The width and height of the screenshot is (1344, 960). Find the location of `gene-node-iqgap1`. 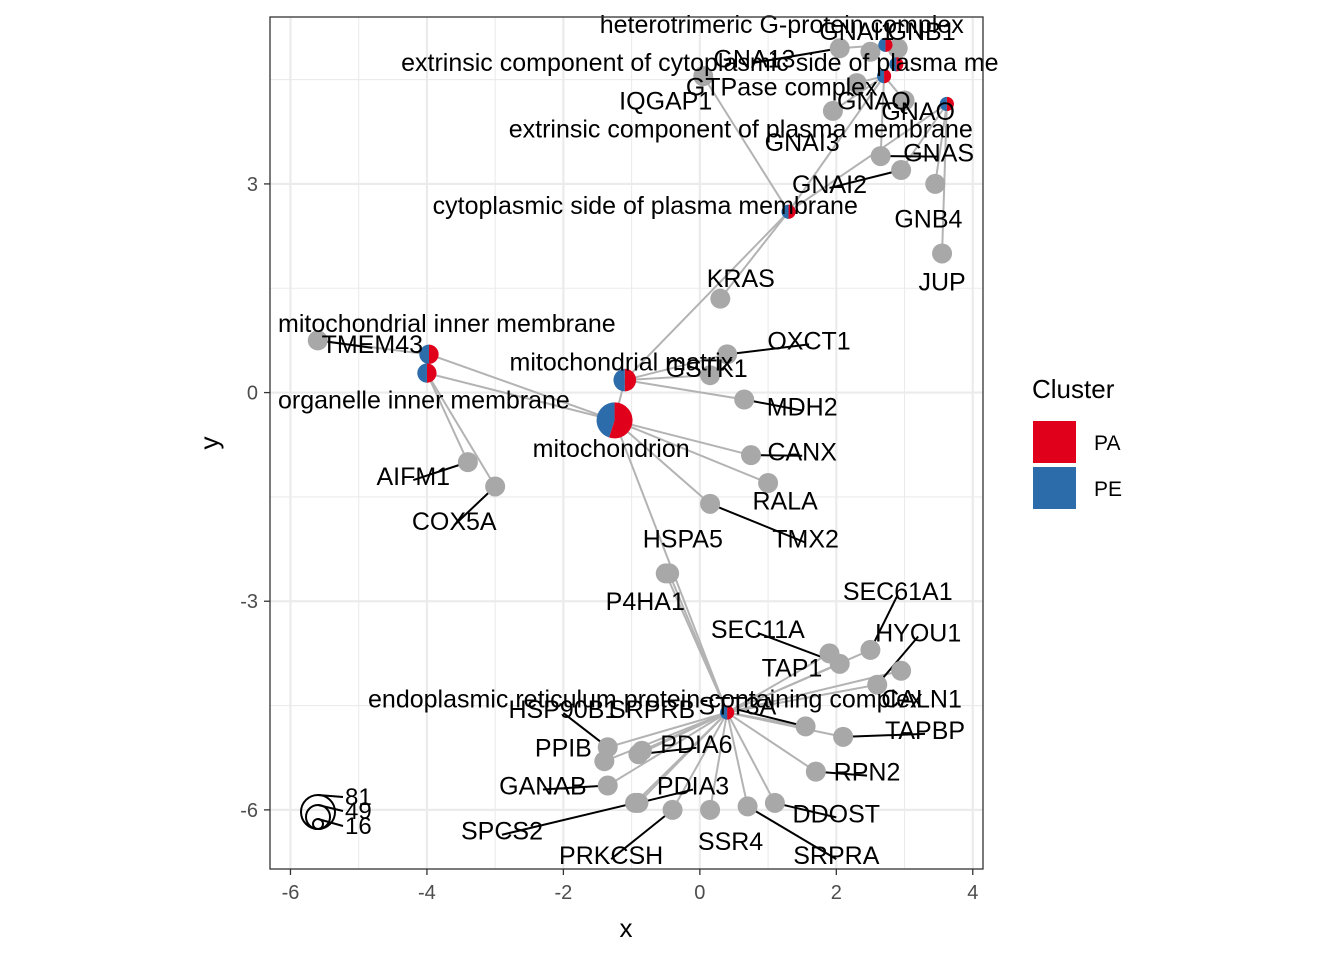

gene-node-iqgap1 is located at coordinates (703, 76).